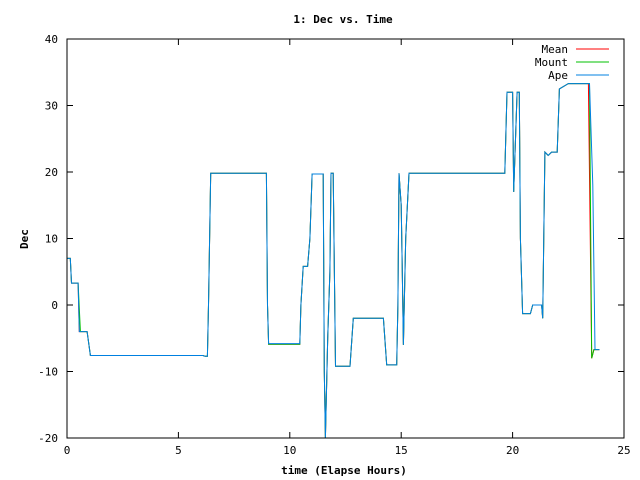  I want to click on x-tick-label: 15, so click(401, 450).